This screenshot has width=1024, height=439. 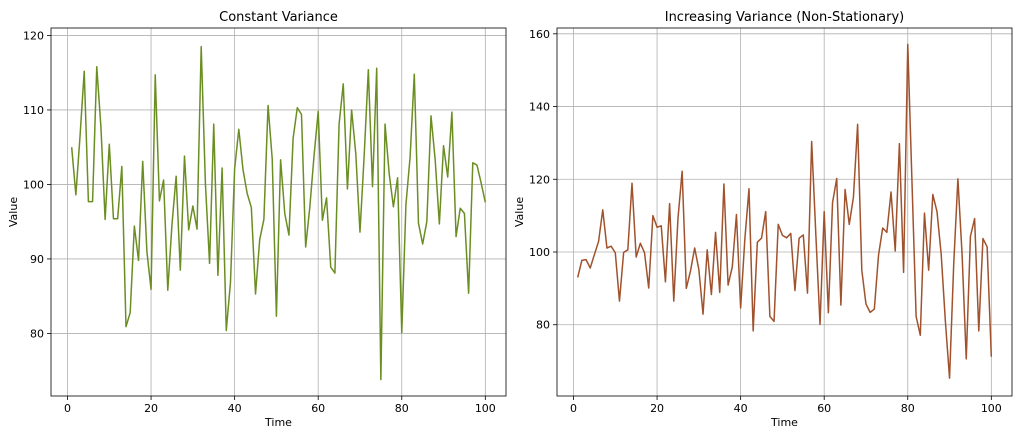 What do you see at coordinates (278, 17) in the screenshot?
I see `chart-title: Constant Variance` at bounding box center [278, 17].